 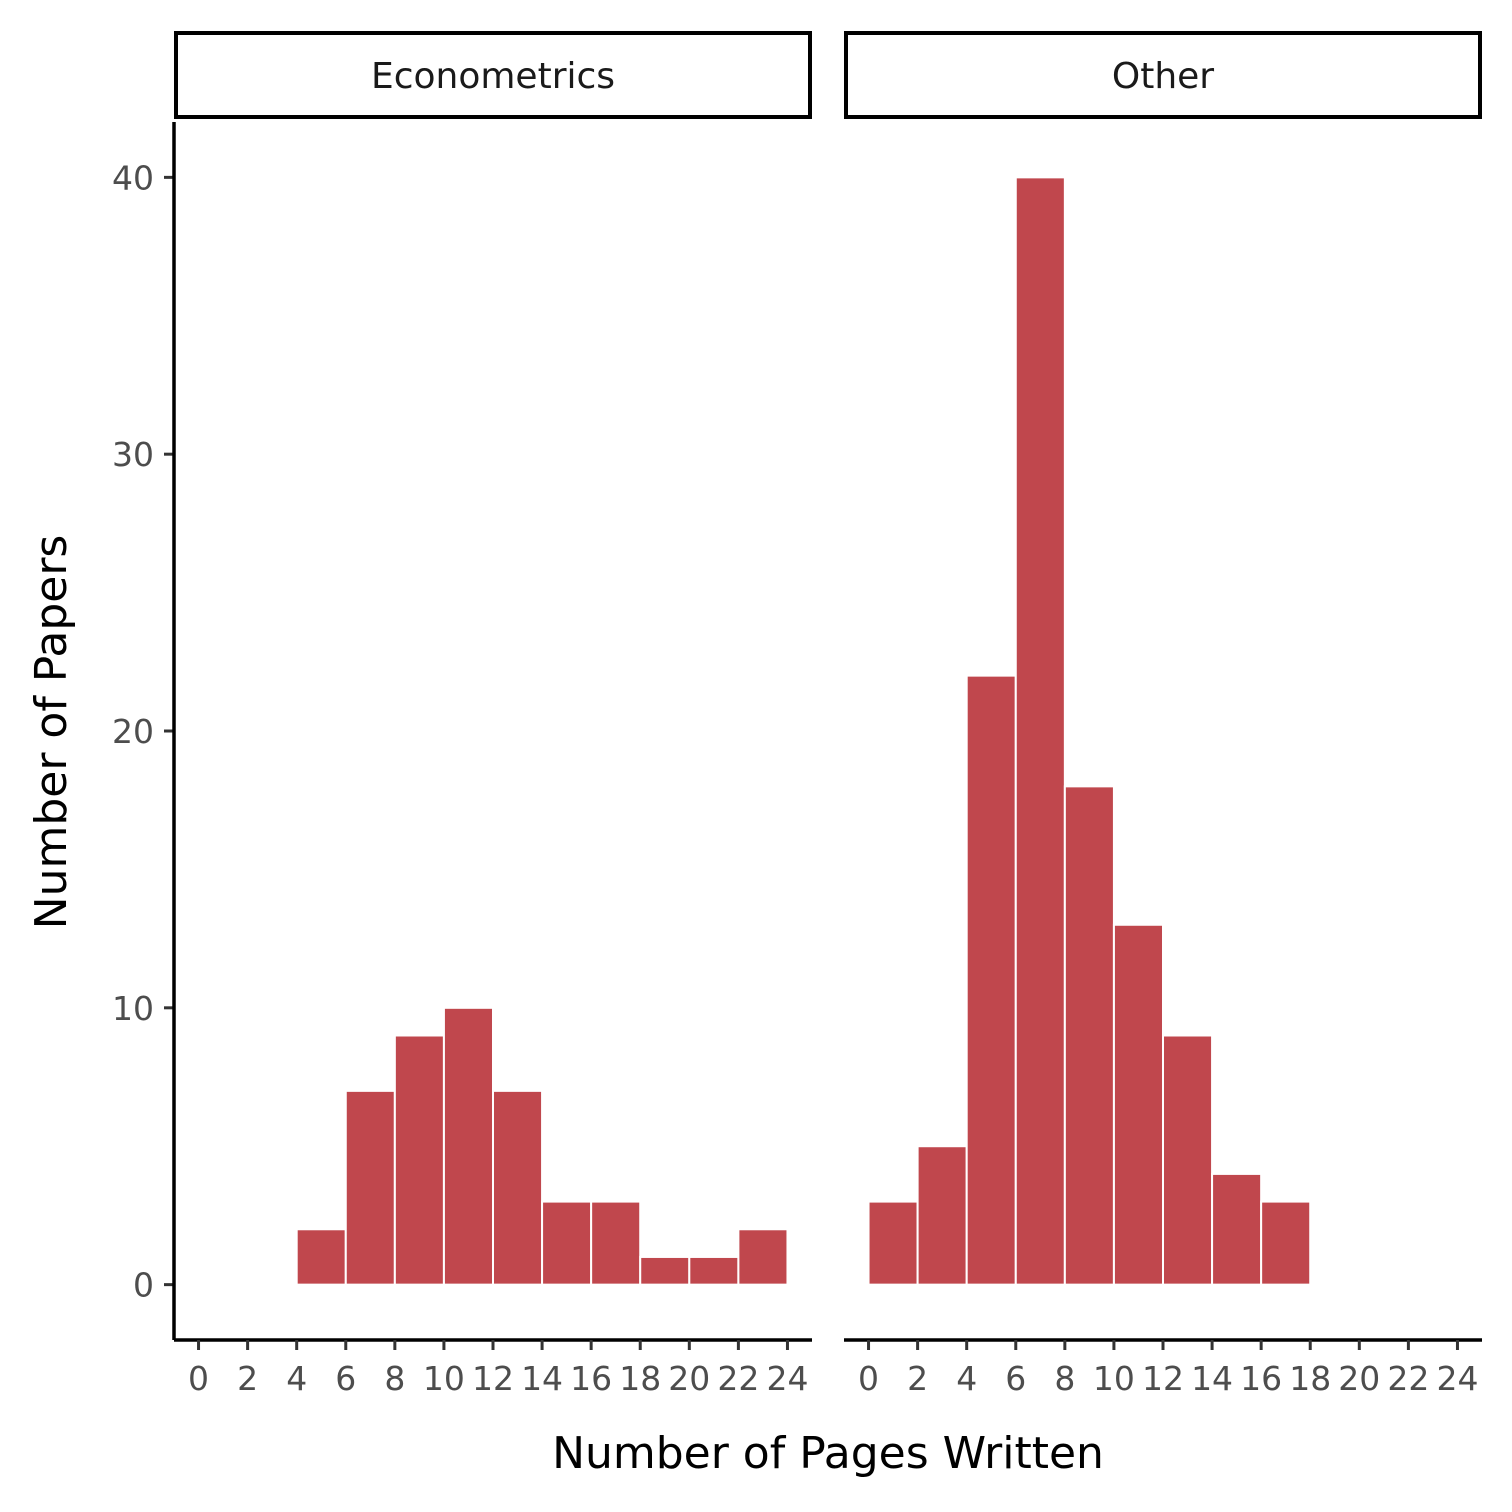 I want to click on y-tick-label: 0, so click(x=143, y=1285).